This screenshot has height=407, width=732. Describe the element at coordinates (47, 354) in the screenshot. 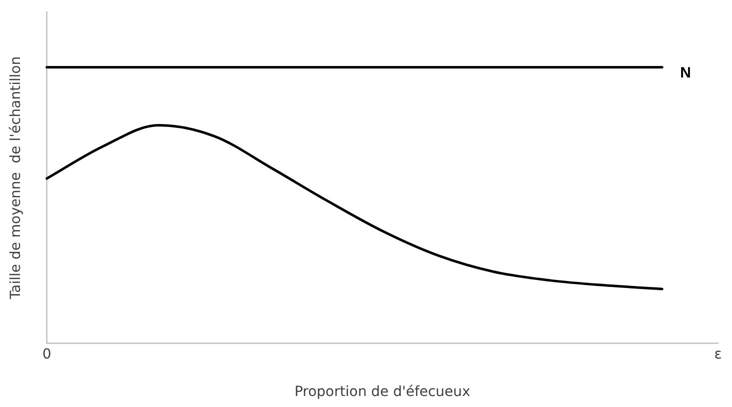

I see `x-tick-label: 0` at that location.